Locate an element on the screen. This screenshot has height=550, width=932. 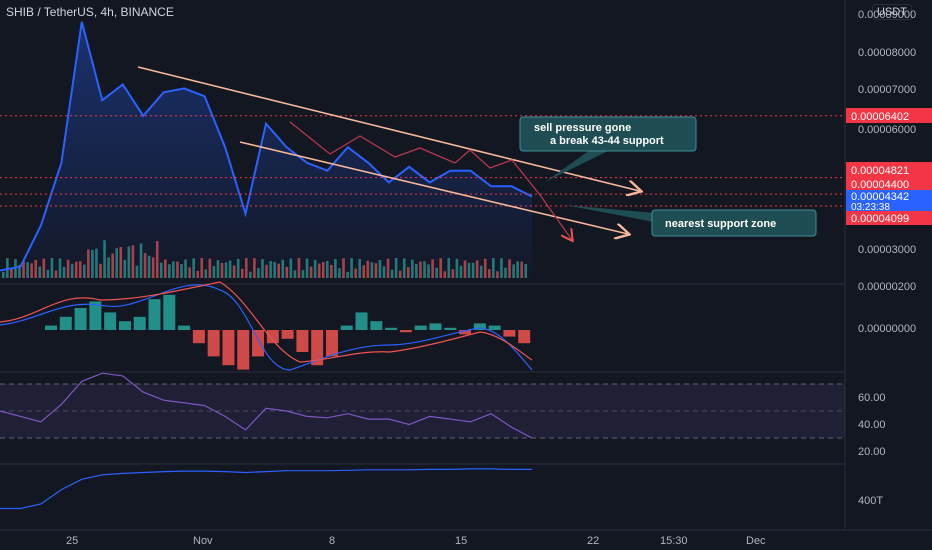
obv-line is located at coordinates (266, 489).